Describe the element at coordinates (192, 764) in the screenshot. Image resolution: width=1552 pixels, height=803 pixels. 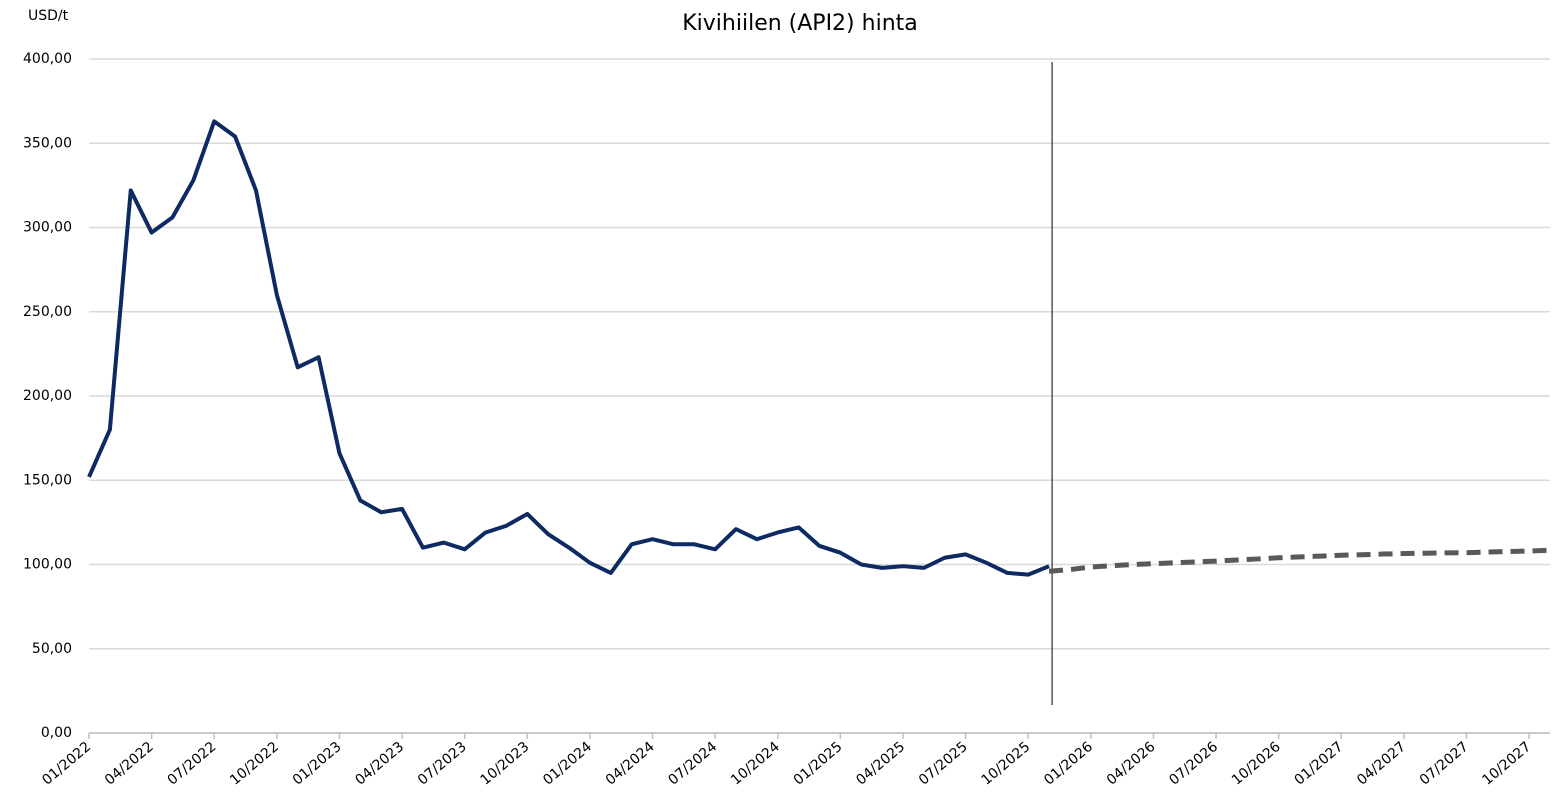
I see `x-tick-label: 07/2022` at that location.